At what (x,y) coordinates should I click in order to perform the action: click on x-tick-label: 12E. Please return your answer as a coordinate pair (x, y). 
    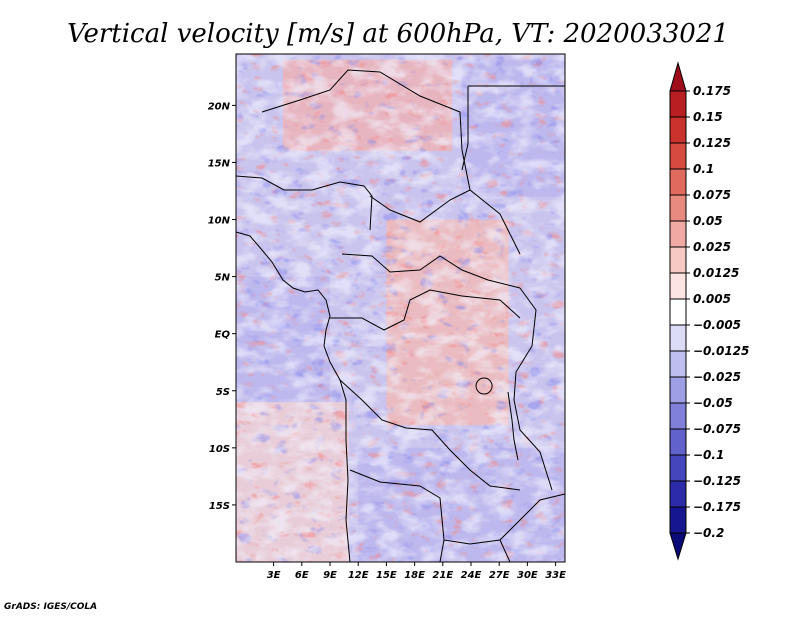
    Looking at the image, I should click on (358, 575).